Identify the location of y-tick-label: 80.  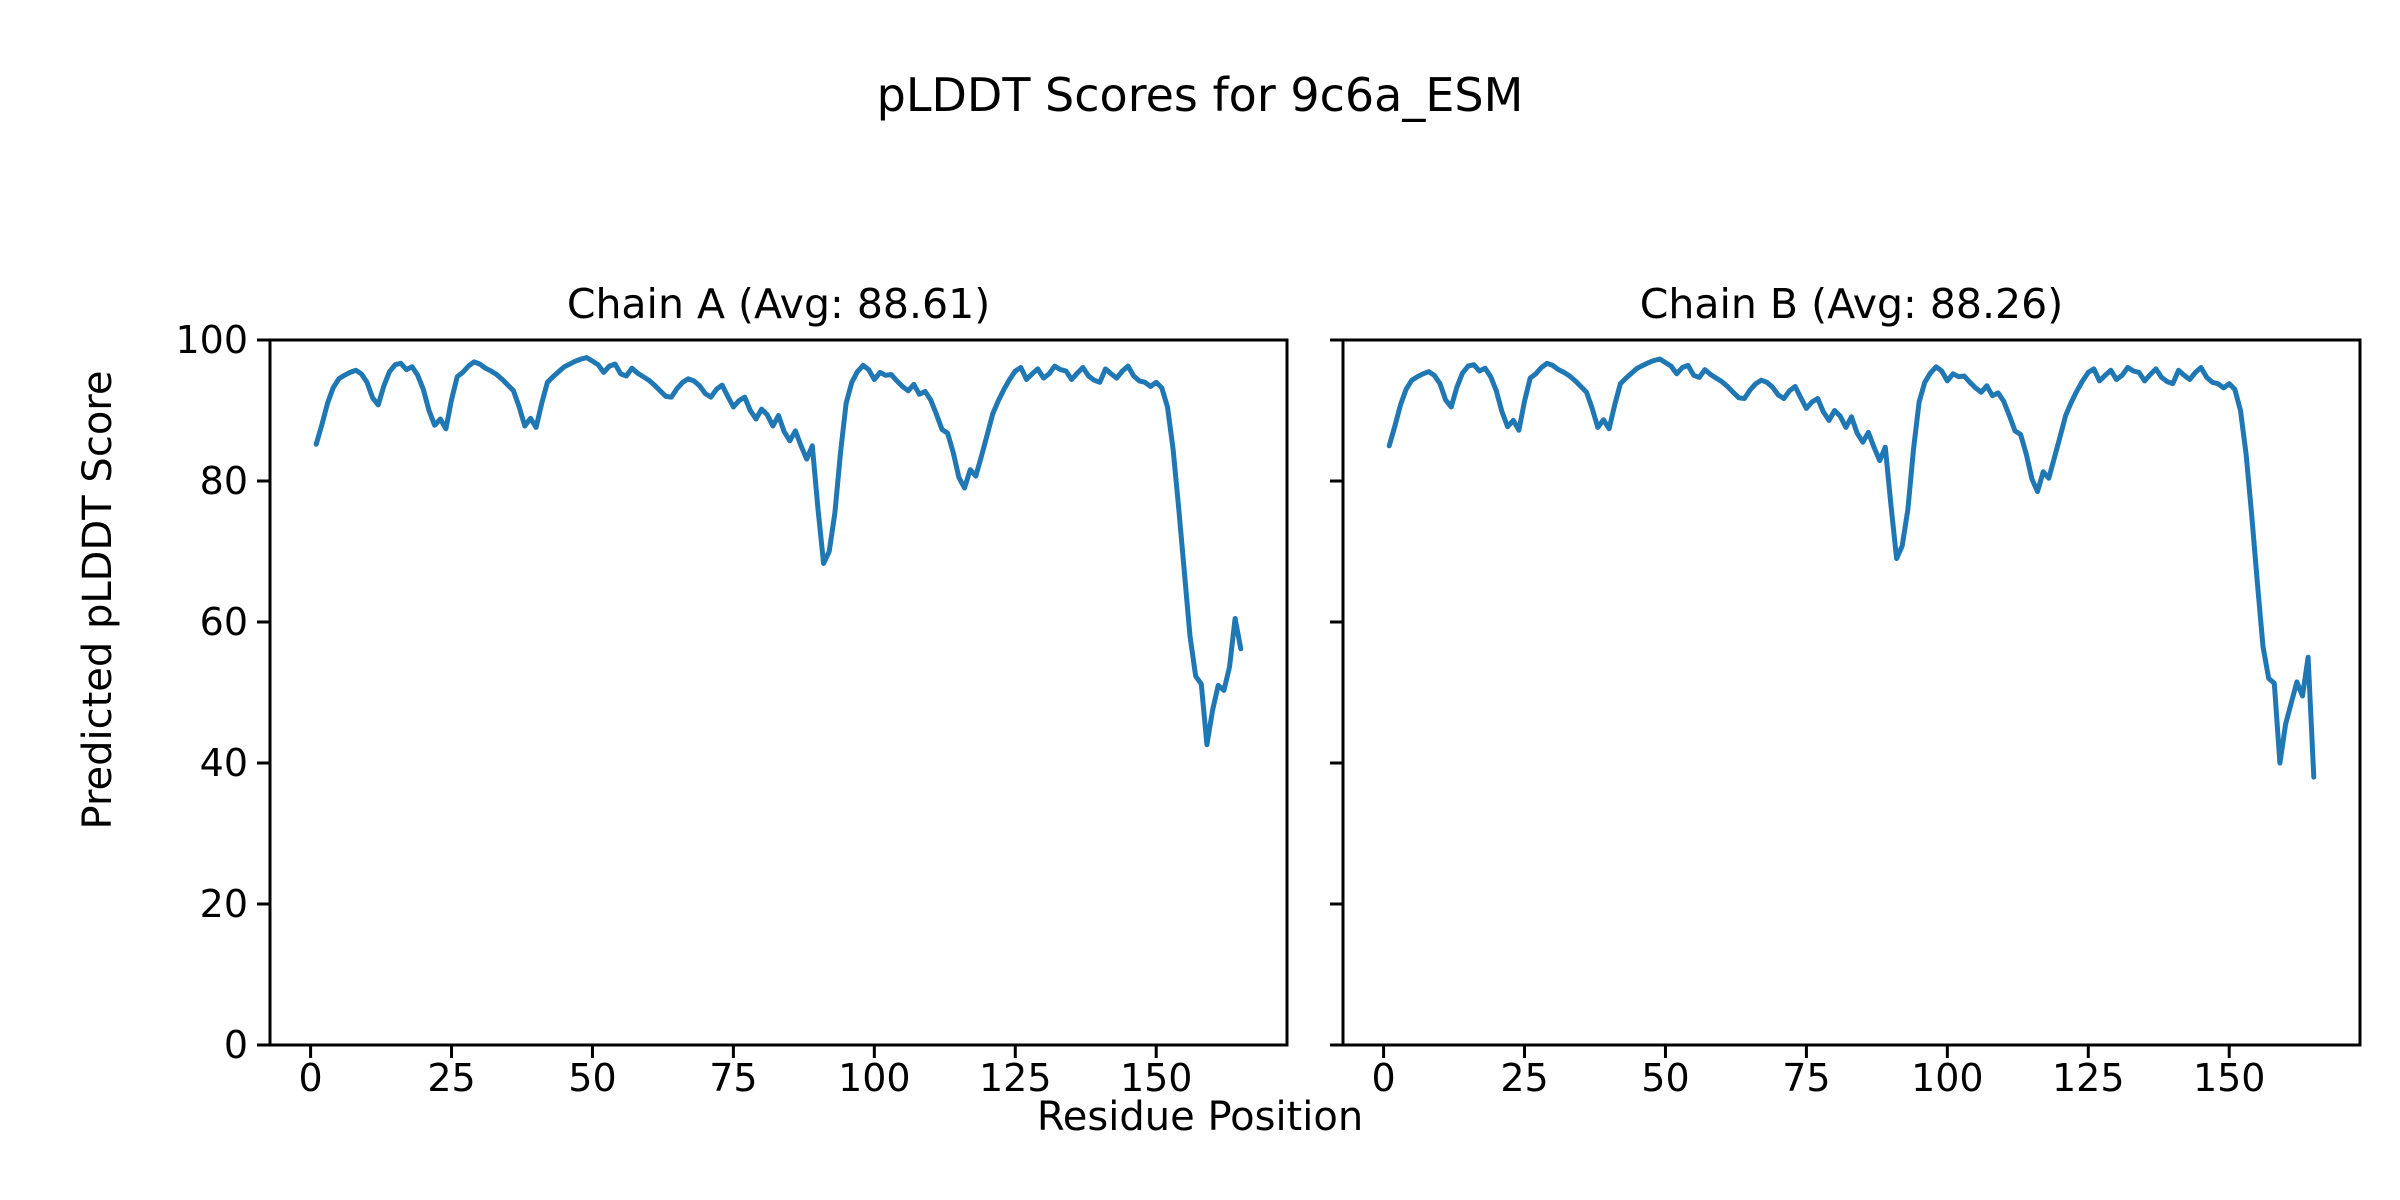
(224, 481).